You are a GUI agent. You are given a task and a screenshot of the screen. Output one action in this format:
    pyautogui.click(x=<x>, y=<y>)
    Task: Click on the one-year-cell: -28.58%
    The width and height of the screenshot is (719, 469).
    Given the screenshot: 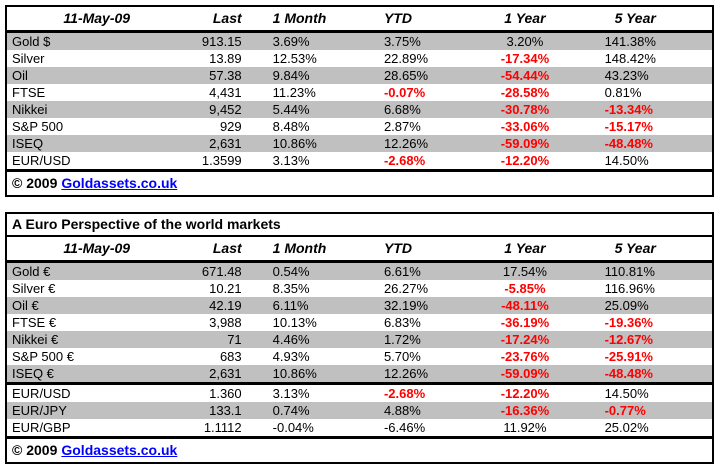 What is the action you would take?
    pyautogui.click(x=525, y=92)
    